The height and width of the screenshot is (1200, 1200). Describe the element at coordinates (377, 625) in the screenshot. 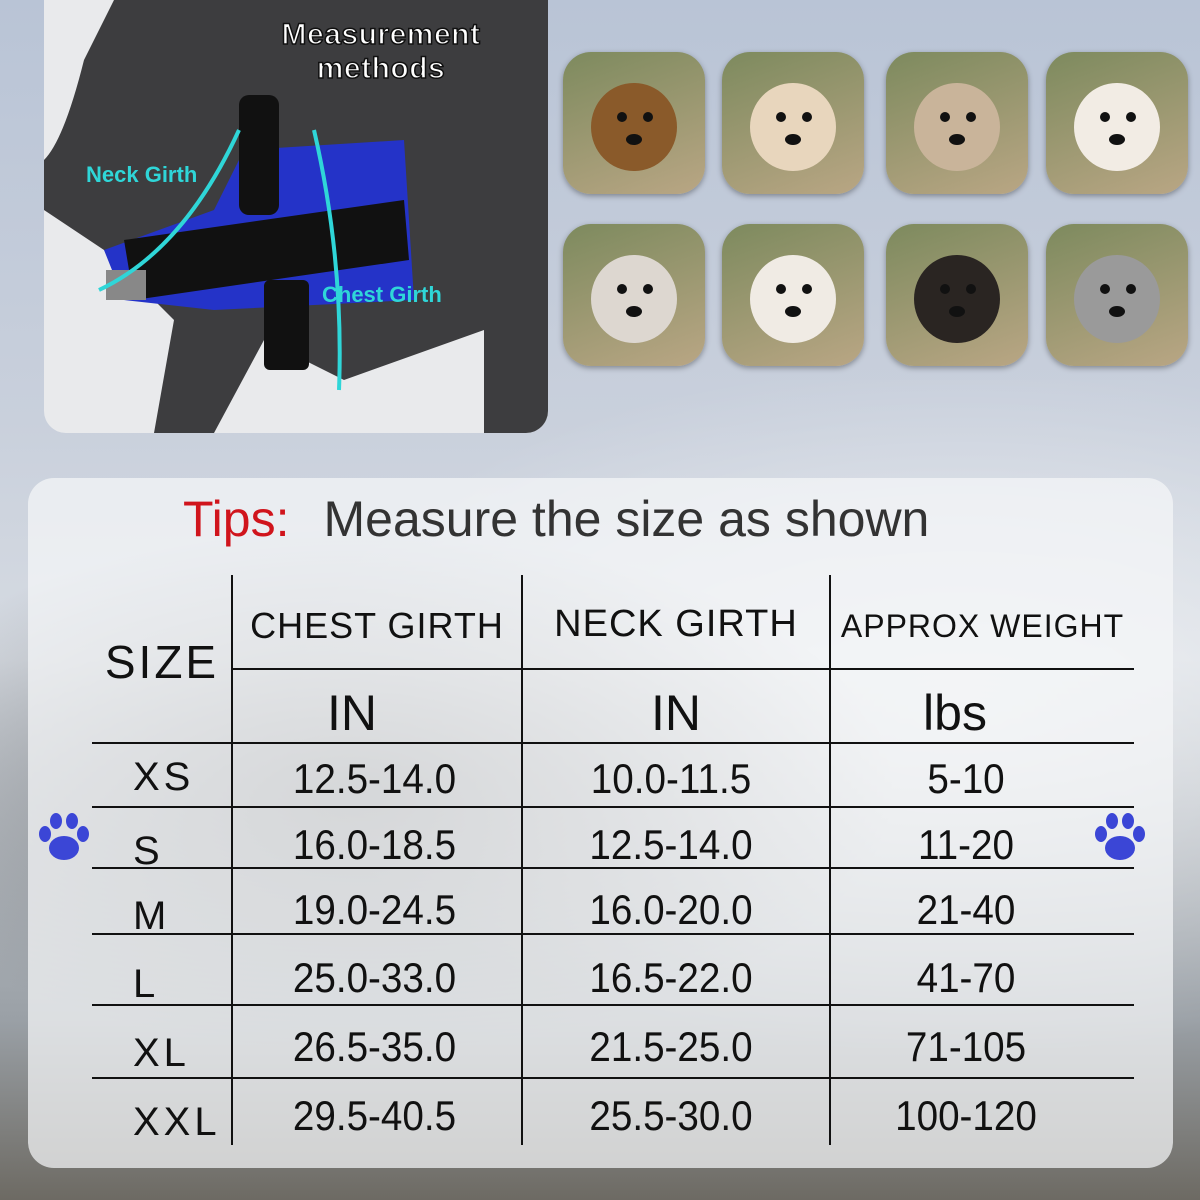

I see `chest-girth-header: CHEST GIRTH` at that location.